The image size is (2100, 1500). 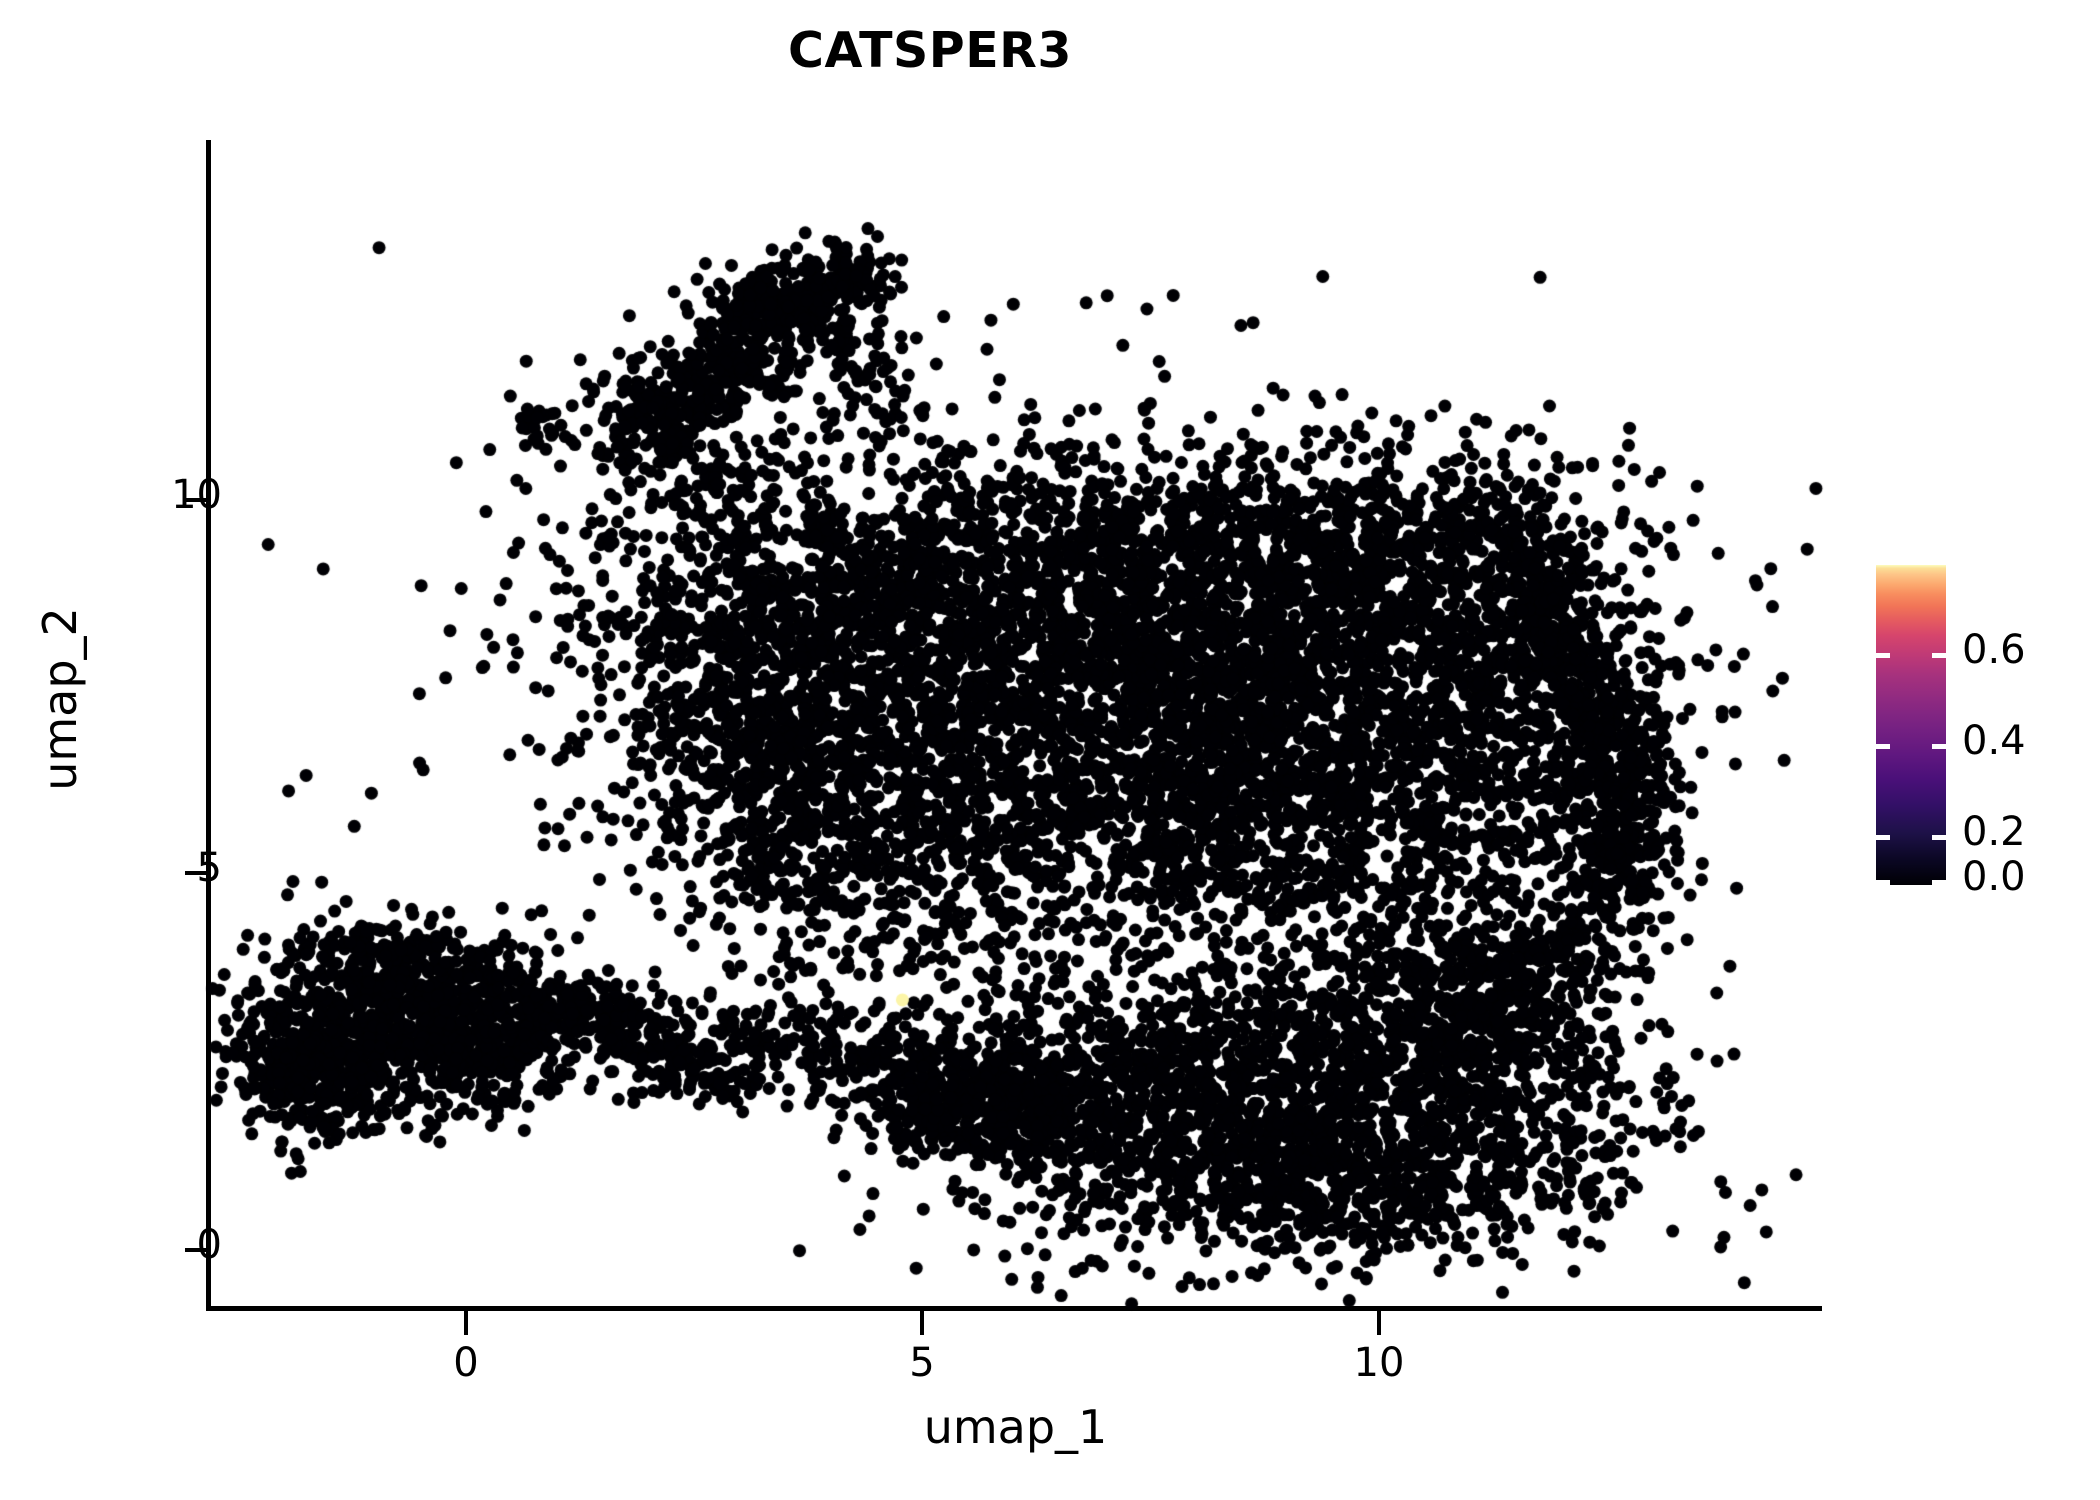 What do you see at coordinates (466, 1363) in the screenshot?
I see `x-tick-label-0: 0` at bounding box center [466, 1363].